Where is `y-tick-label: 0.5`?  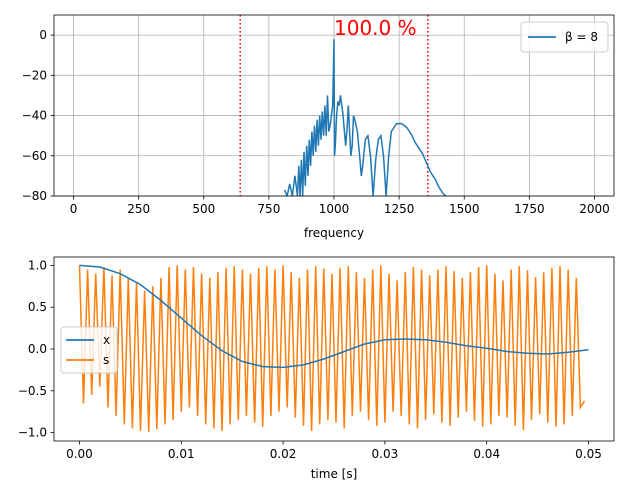 y-tick-label: 0.5 is located at coordinates (37, 307).